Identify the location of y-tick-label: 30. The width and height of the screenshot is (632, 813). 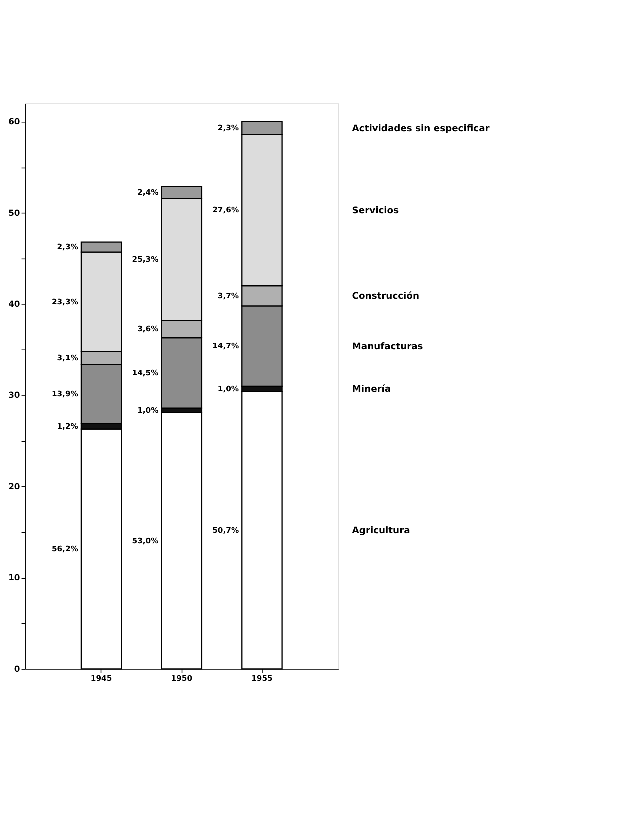
(14, 395).